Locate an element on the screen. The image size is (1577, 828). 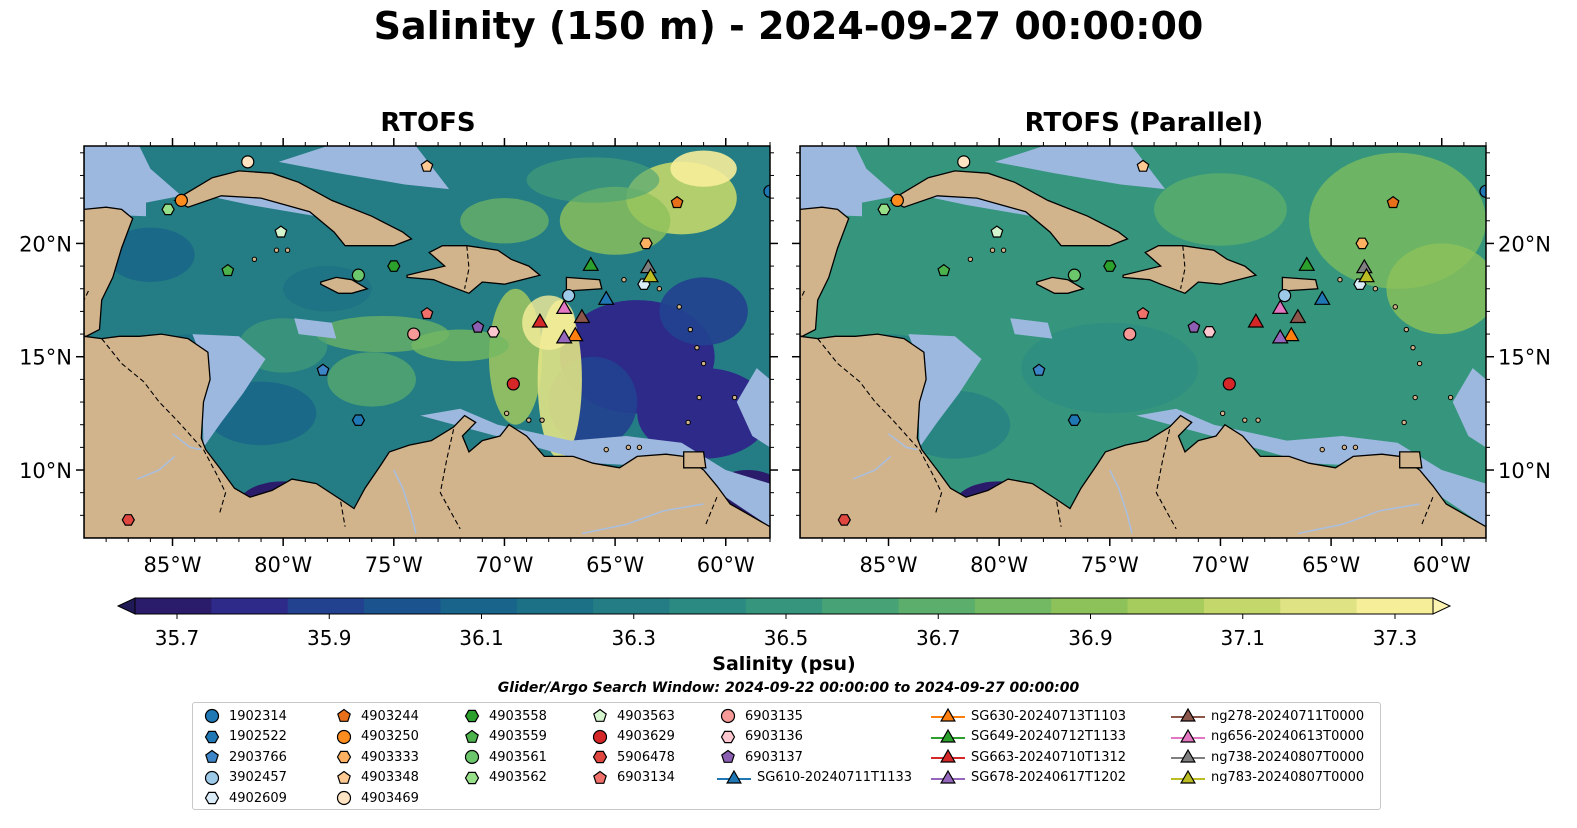
legend-label: 1902522 is located at coordinates (258, 736).